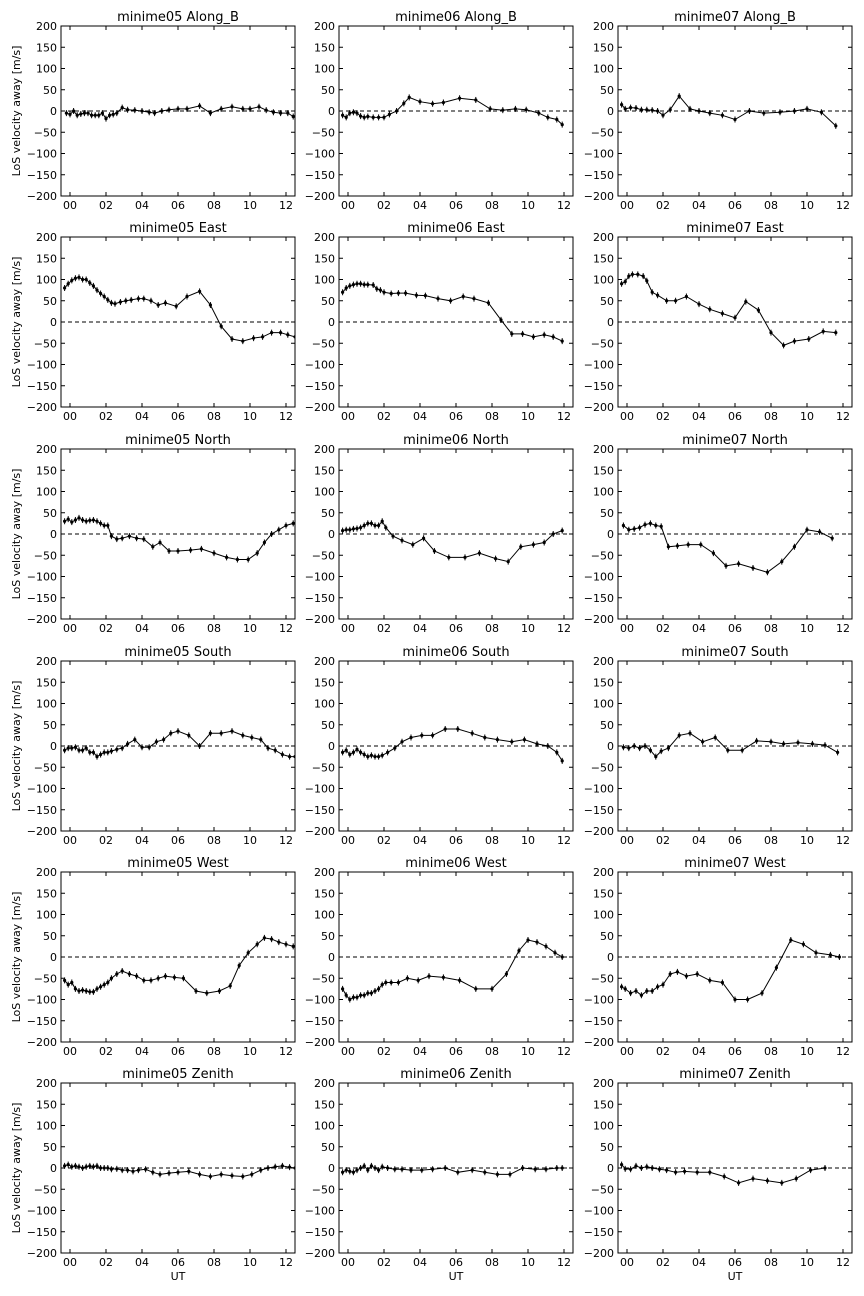  Describe the element at coordinates (16, 534) in the screenshot. I see `y-axis-label: LoS velocity away [m/s]` at that location.